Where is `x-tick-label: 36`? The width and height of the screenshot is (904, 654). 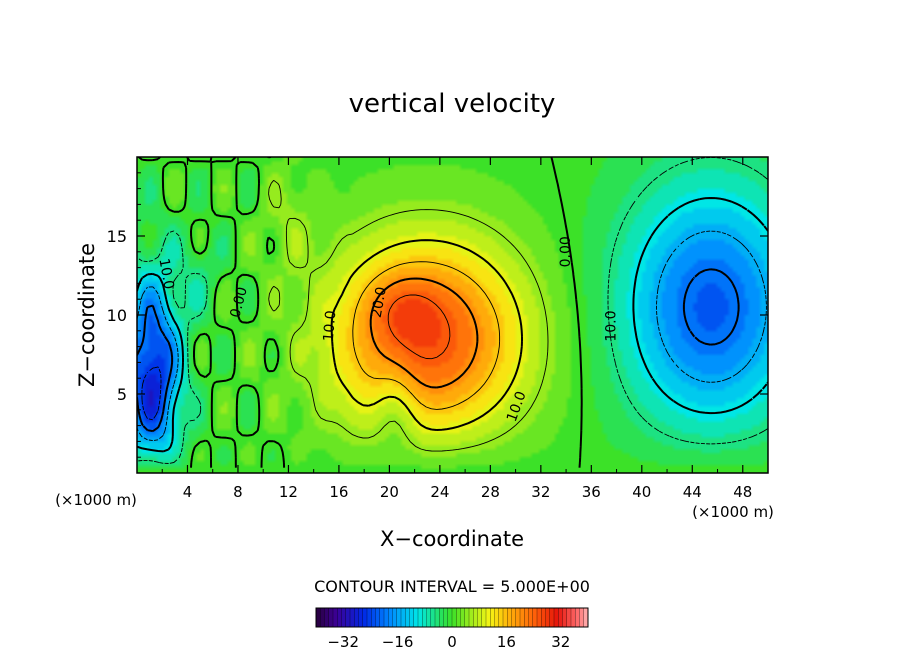
x-tick-label: 36 is located at coordinates (591, 492).